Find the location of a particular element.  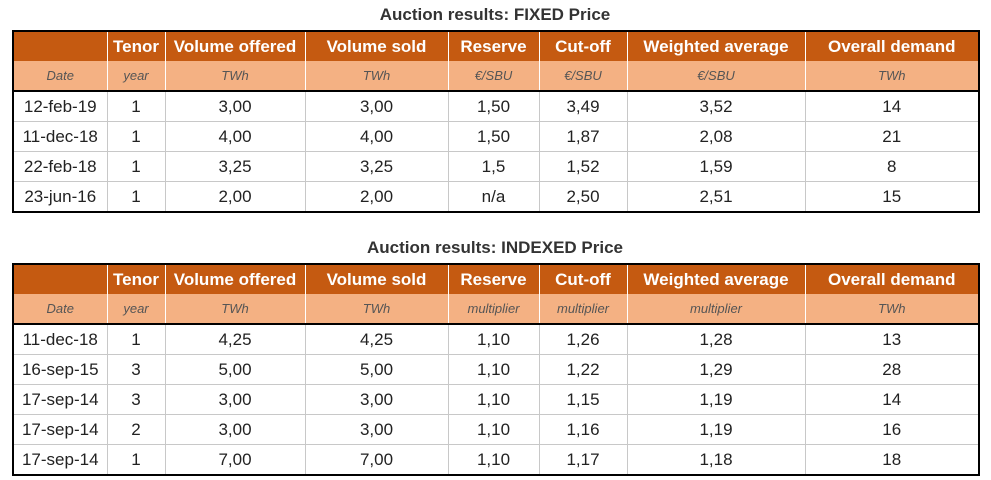

table-row: 17-sep-14 2 3,00 3,00 1,10 1,16 1,19 16 is located at coordinates (496, 429).